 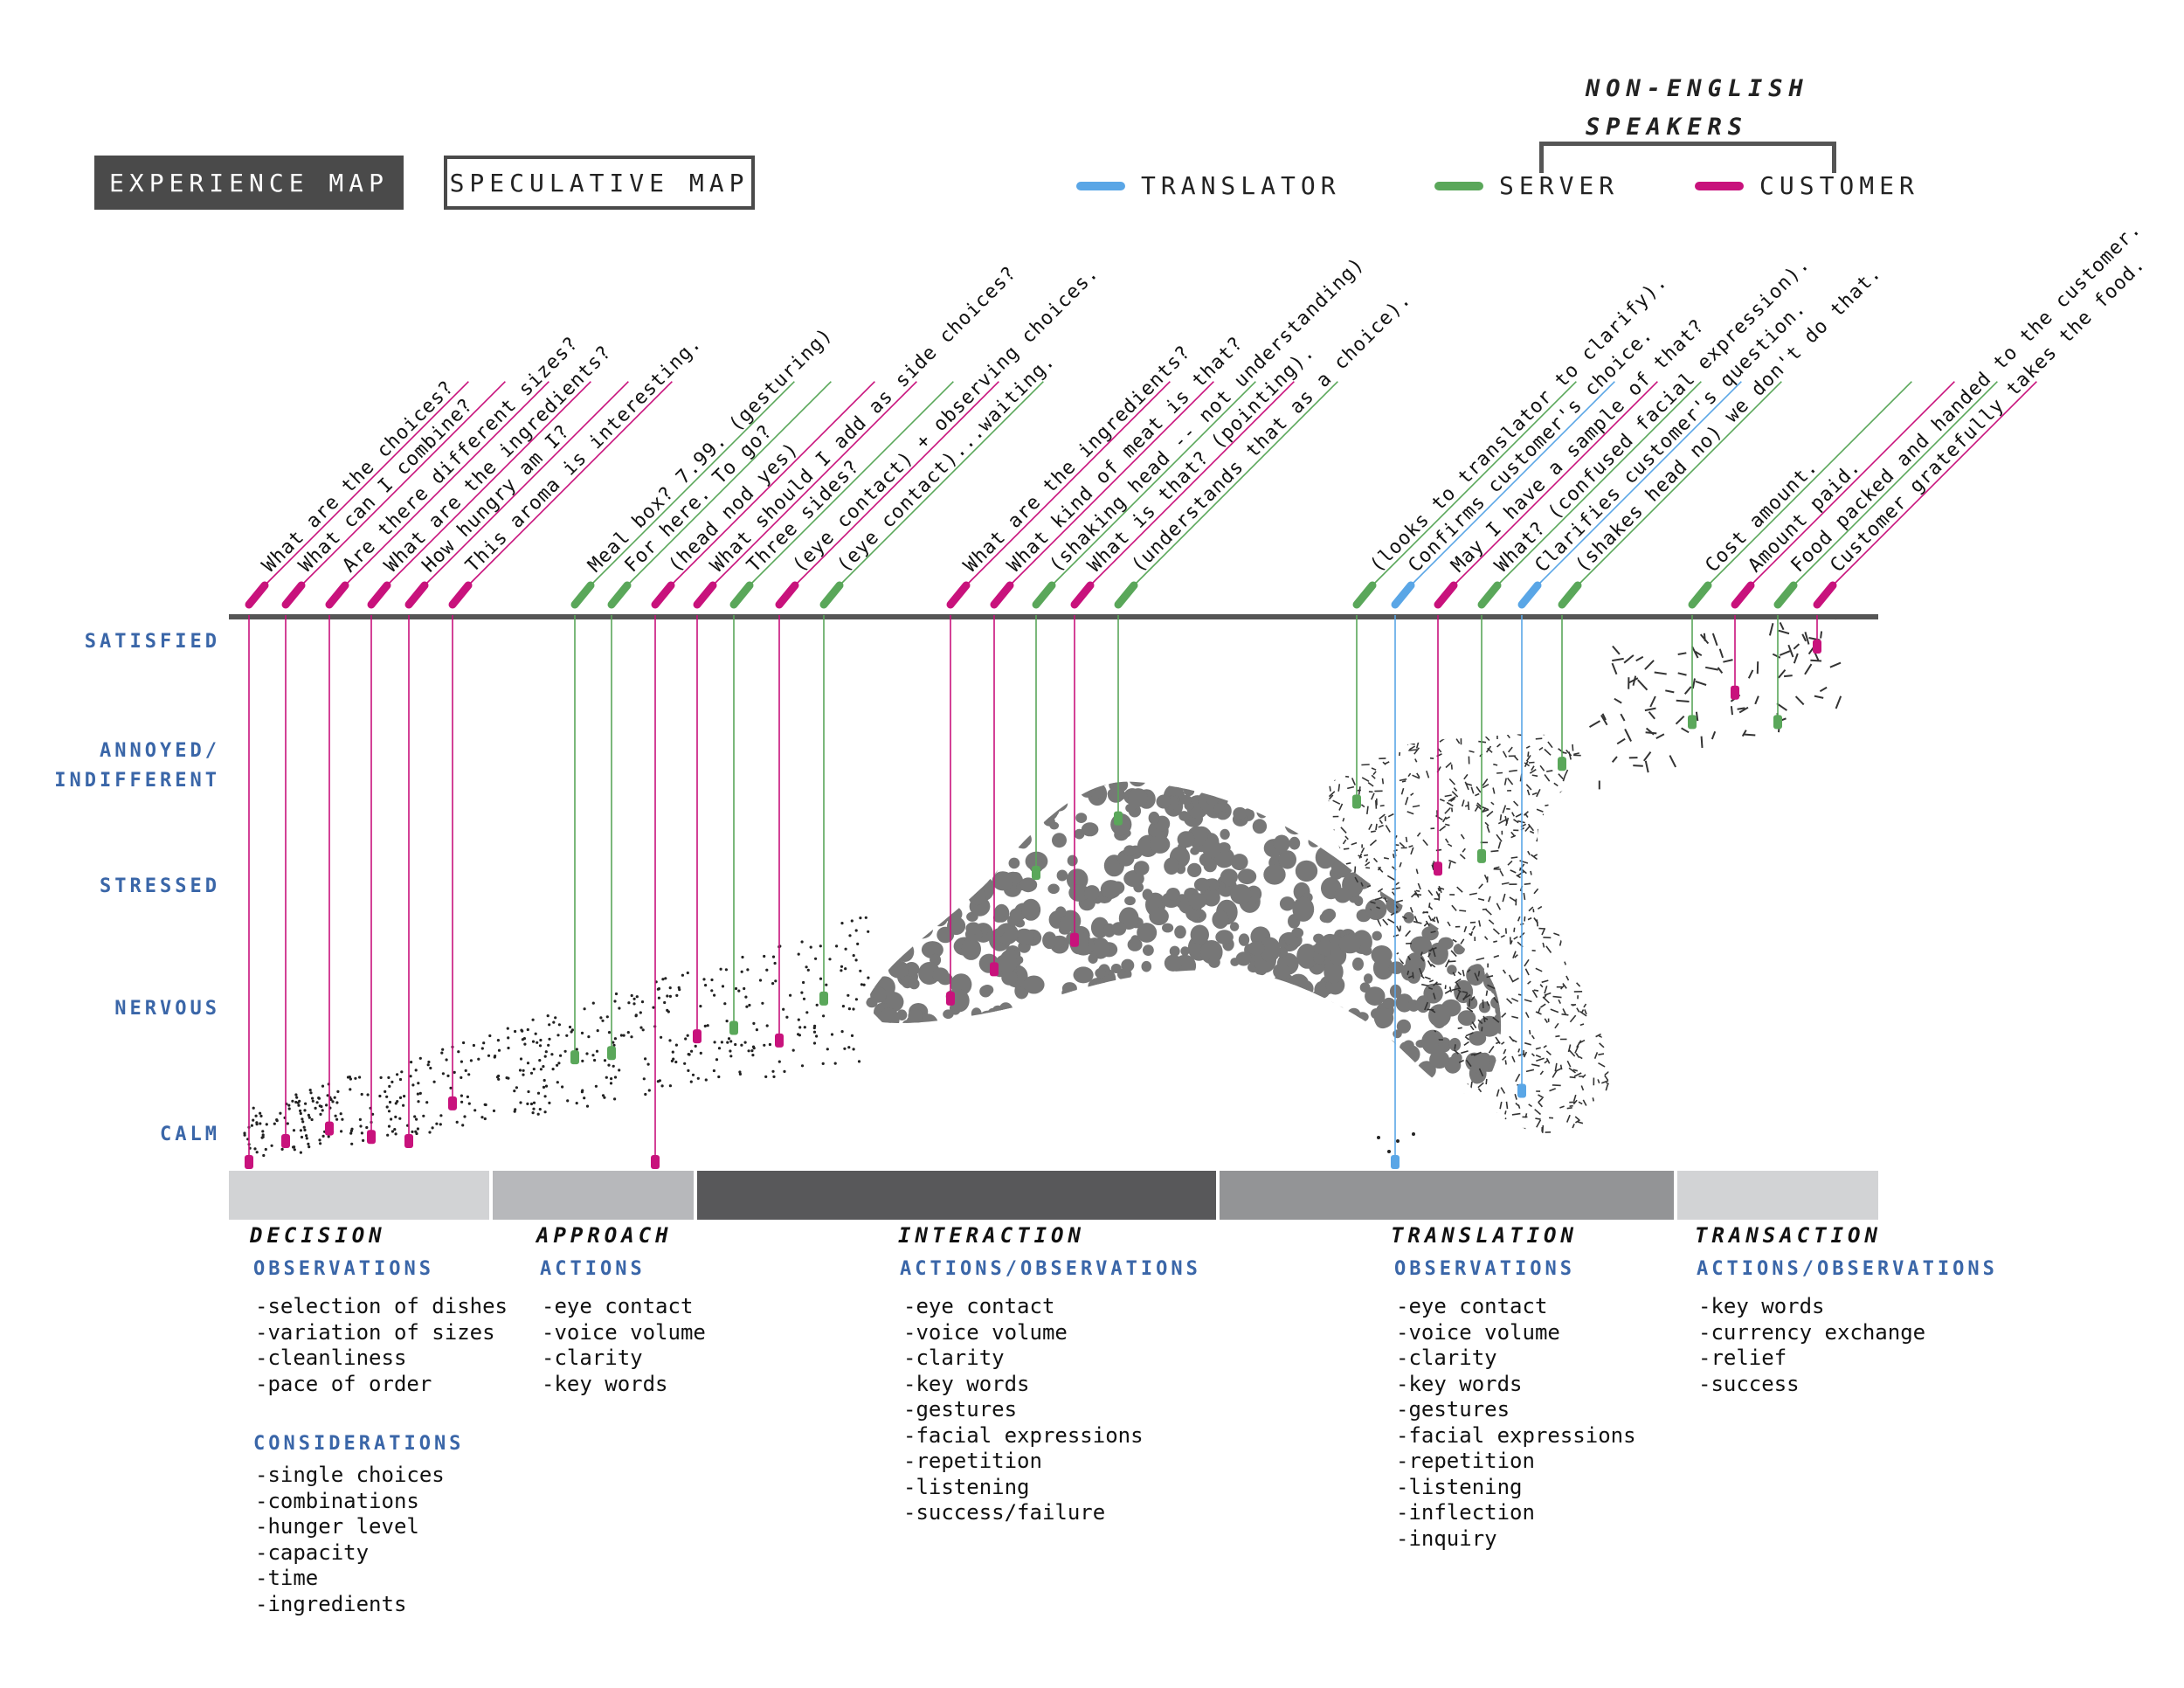 I want to click on list-item: -inquiry, so click(x=1446, y=1538).